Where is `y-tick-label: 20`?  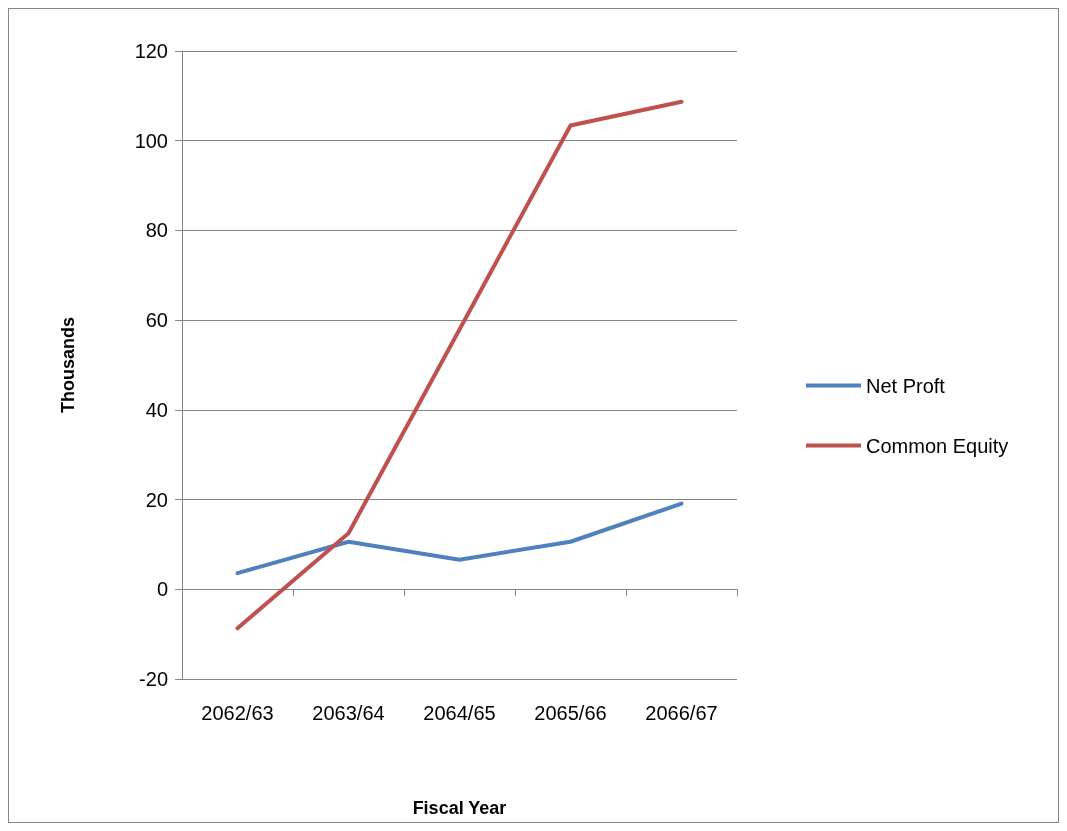 y-tick-label: 20 is located at coordinates (156, 499).